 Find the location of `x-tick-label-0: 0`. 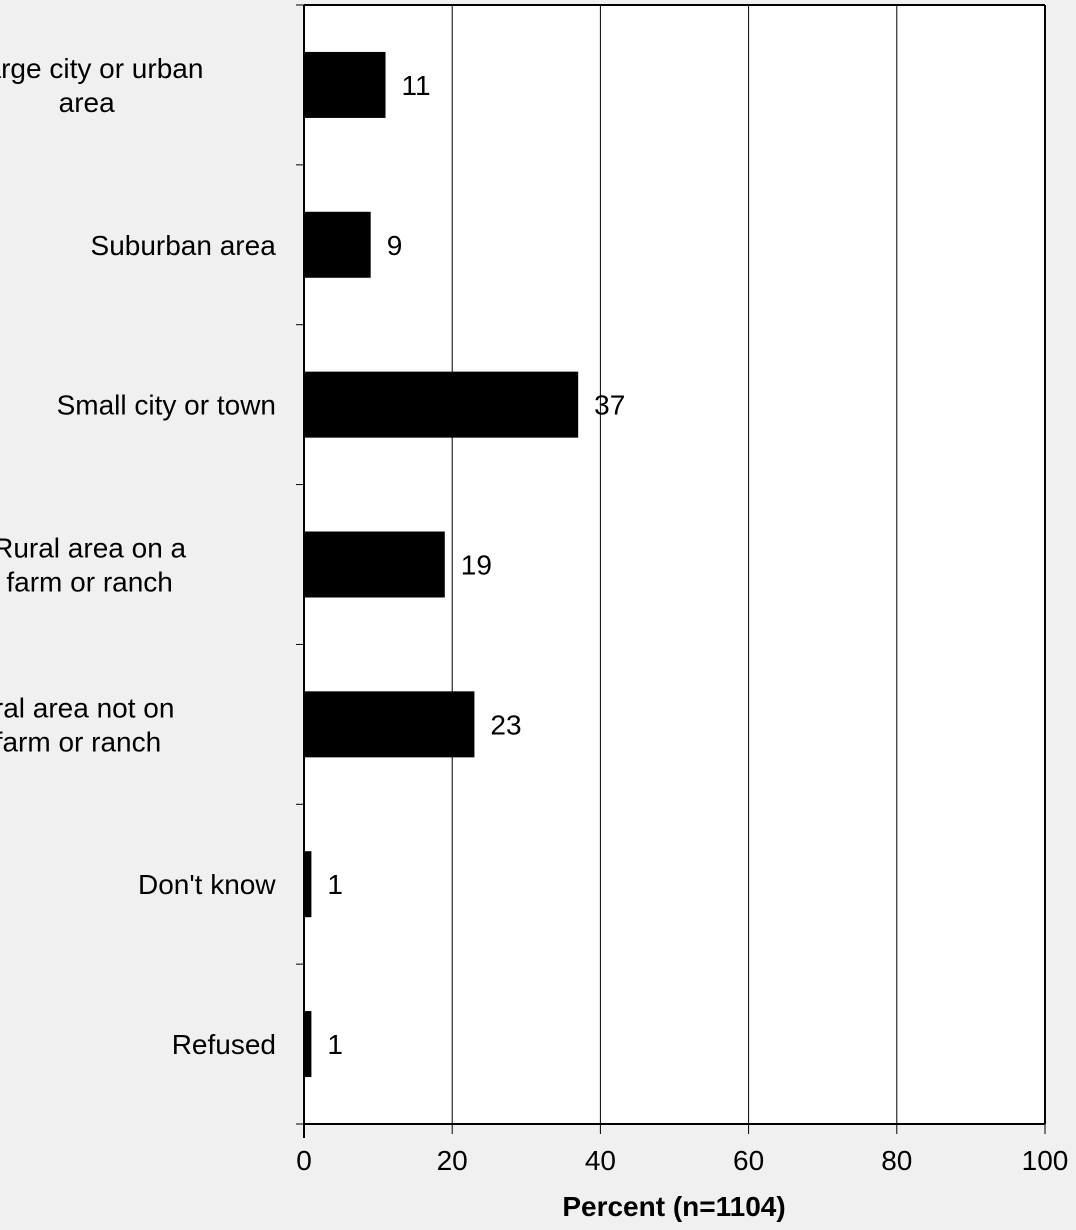

x-tick-label-0: 0 is located at coordinates (304, 1160).